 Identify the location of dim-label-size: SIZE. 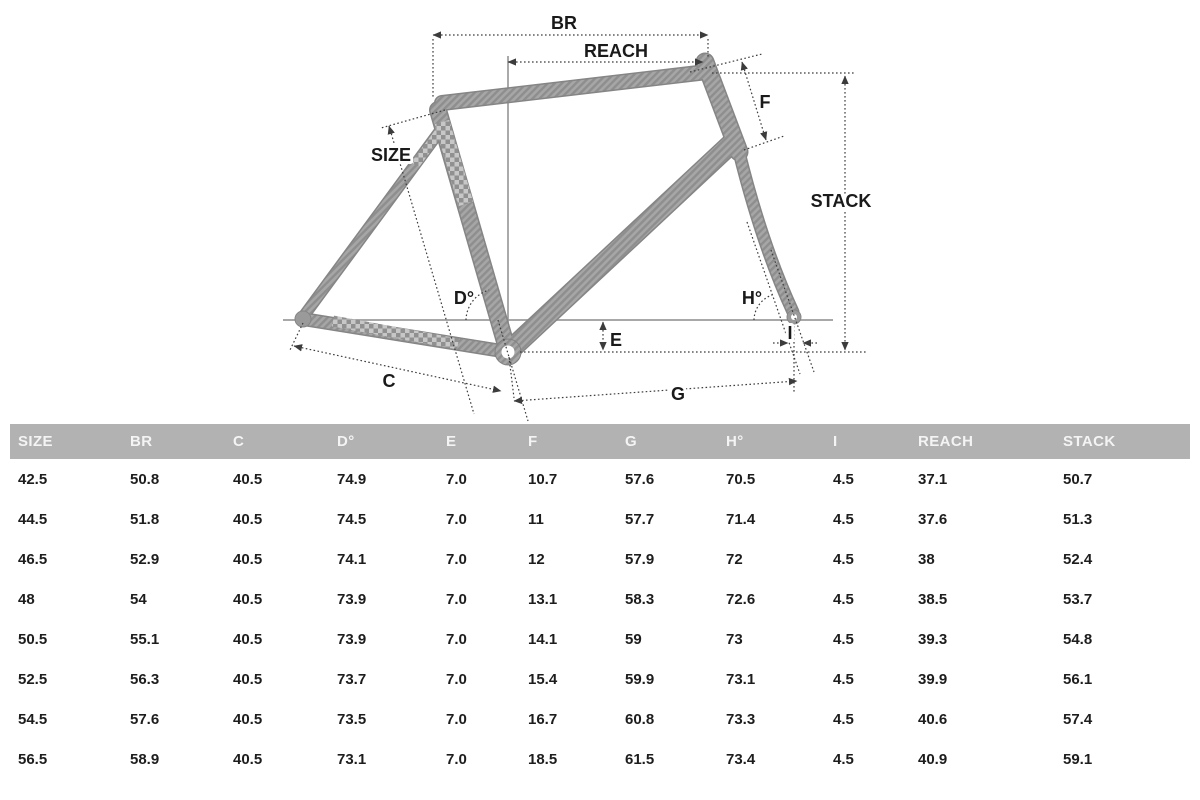
(391, 155).